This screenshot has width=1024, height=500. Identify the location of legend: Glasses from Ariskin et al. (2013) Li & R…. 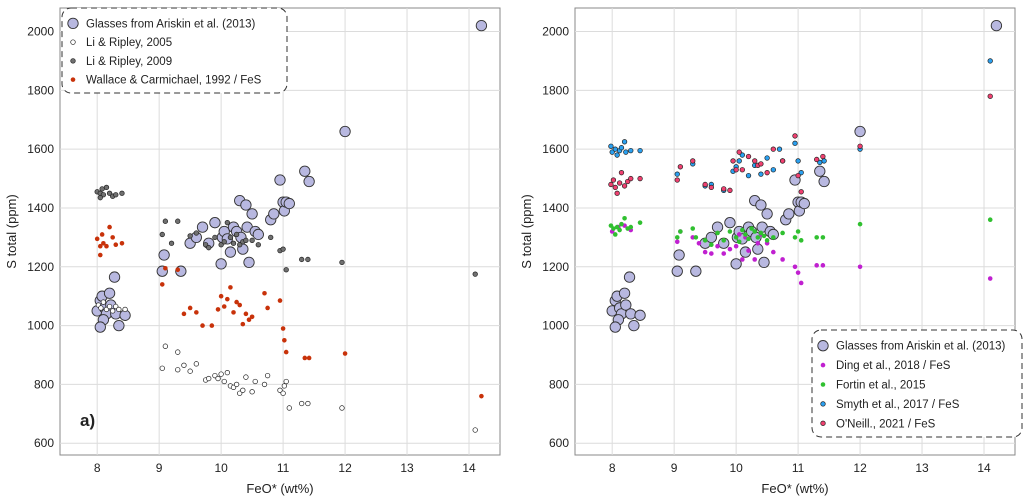
(174, 50).